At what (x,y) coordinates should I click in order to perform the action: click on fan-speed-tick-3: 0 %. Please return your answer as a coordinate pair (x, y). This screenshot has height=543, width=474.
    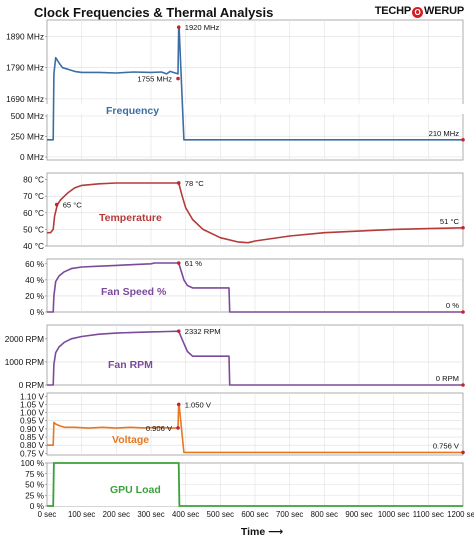
    Looking at the image, I should click on (37, 312).